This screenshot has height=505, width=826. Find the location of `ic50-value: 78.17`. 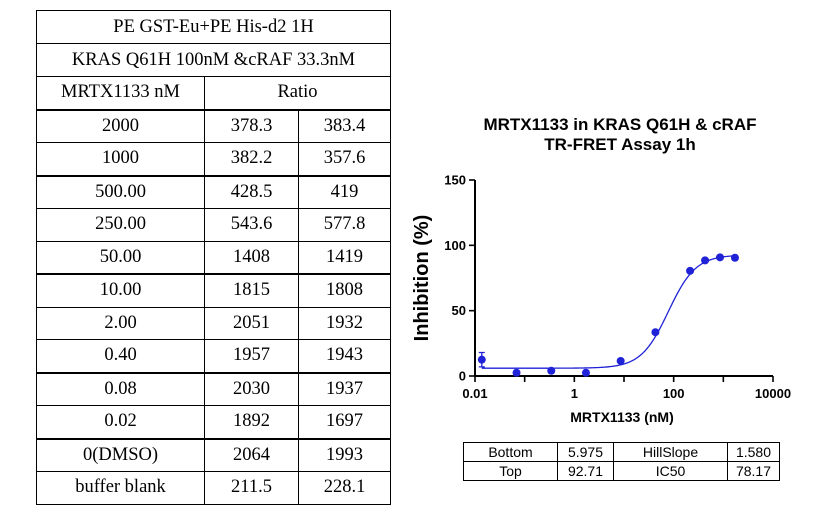

ic50-value: 78.17 is located at coordinates (753, 471).